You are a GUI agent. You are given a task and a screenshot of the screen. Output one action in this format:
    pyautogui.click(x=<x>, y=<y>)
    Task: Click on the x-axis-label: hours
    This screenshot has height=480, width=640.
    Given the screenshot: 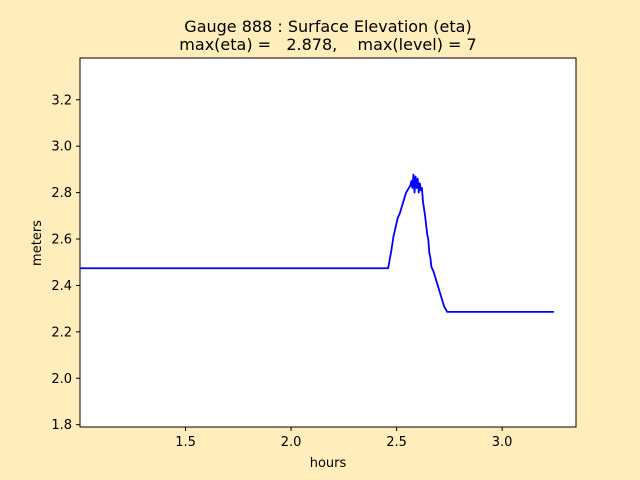 What is the action you would take?
    pyautogui.click(x=328, y=463)
    